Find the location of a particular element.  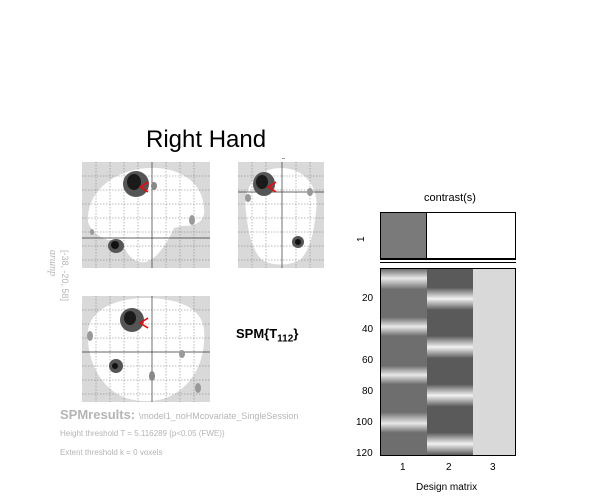

glass-brain-sagittal is located at coordinates (146, 215).